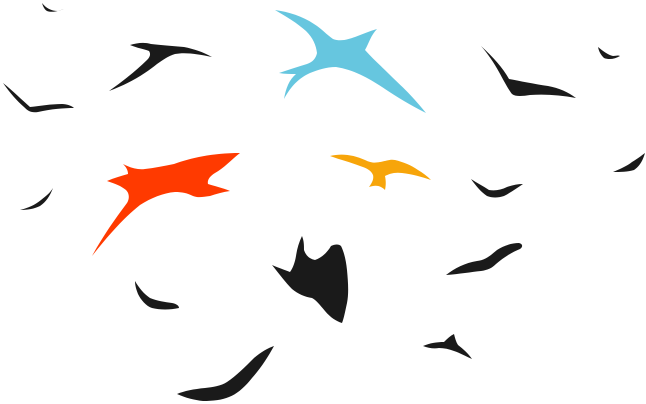 The width and height of the screenshot is (646, 404). Describe the element at coordinates (166, 204) in the screenshot. I see `red-bird-icon` at that location.